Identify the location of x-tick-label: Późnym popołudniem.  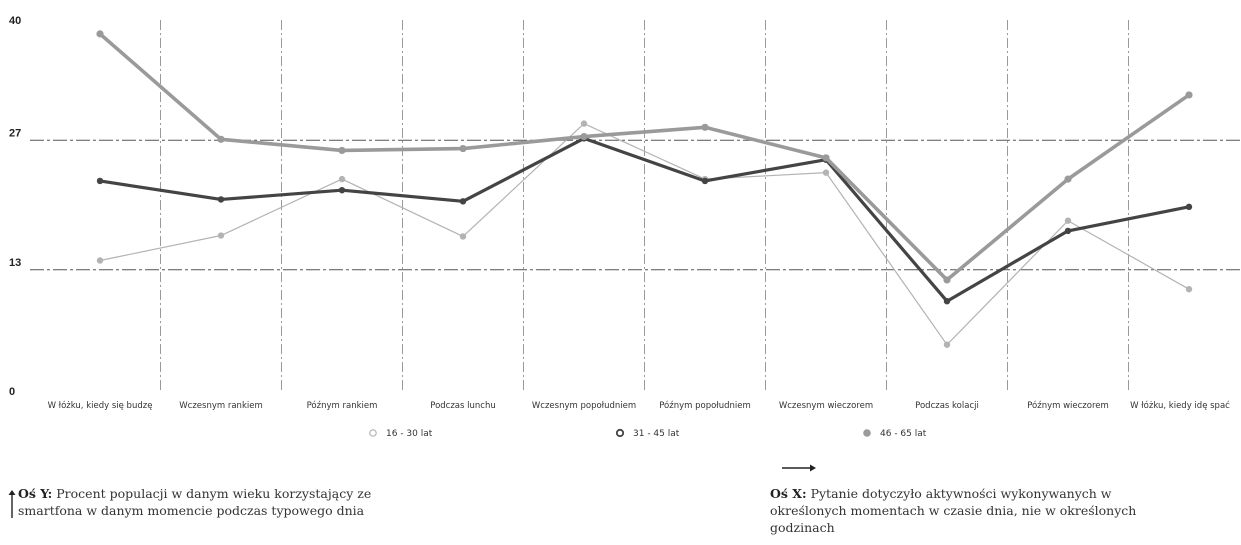
(705, 405).